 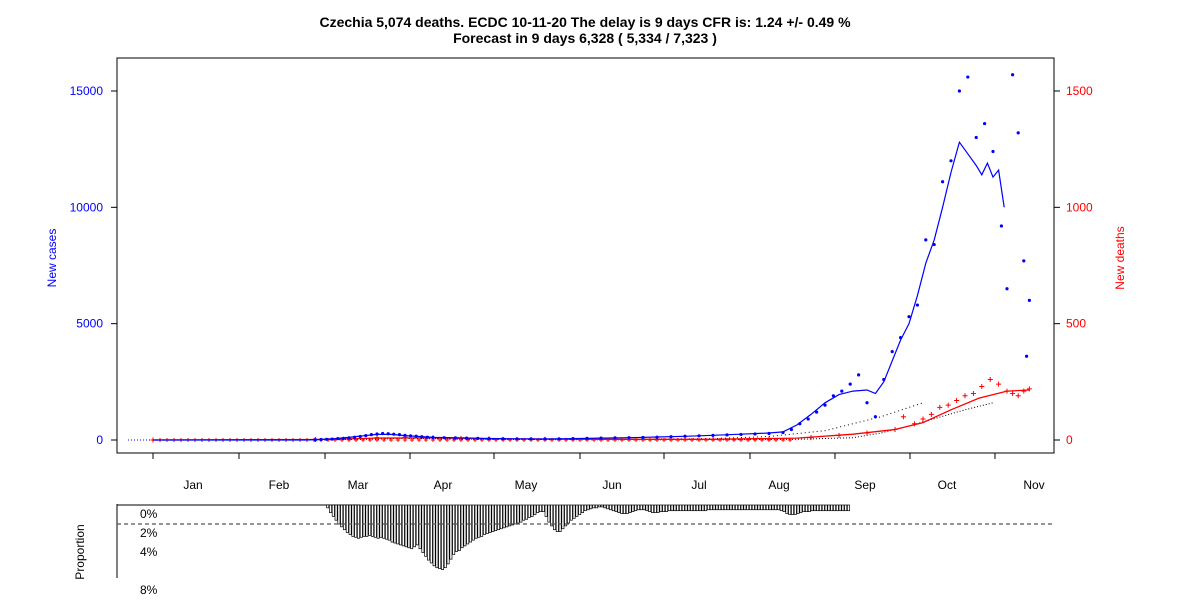 I want to click on left-tick-label: 5000, so click(x=89, y=324).